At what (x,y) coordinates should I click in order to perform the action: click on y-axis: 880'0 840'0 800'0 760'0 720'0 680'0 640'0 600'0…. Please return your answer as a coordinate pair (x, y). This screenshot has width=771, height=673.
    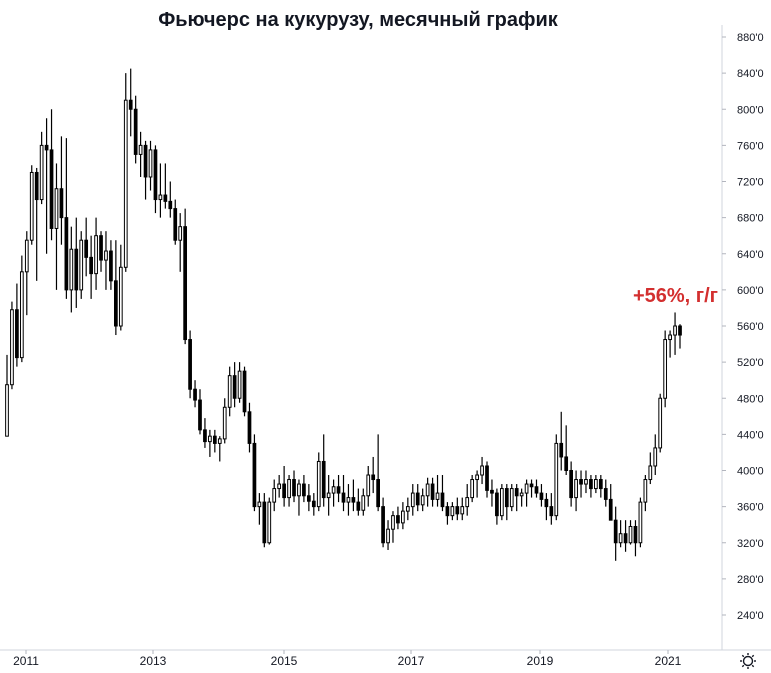
    Looking at the image, I should click on (743, 327).